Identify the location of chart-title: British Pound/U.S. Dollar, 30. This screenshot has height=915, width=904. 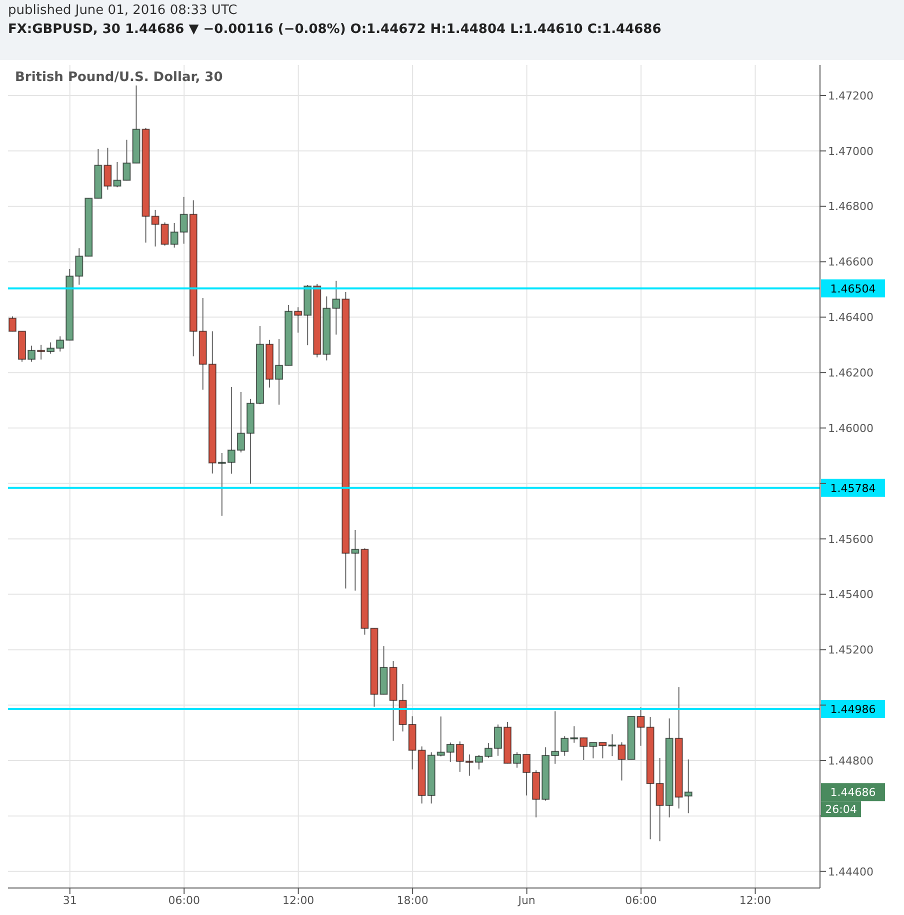
(119, 77).